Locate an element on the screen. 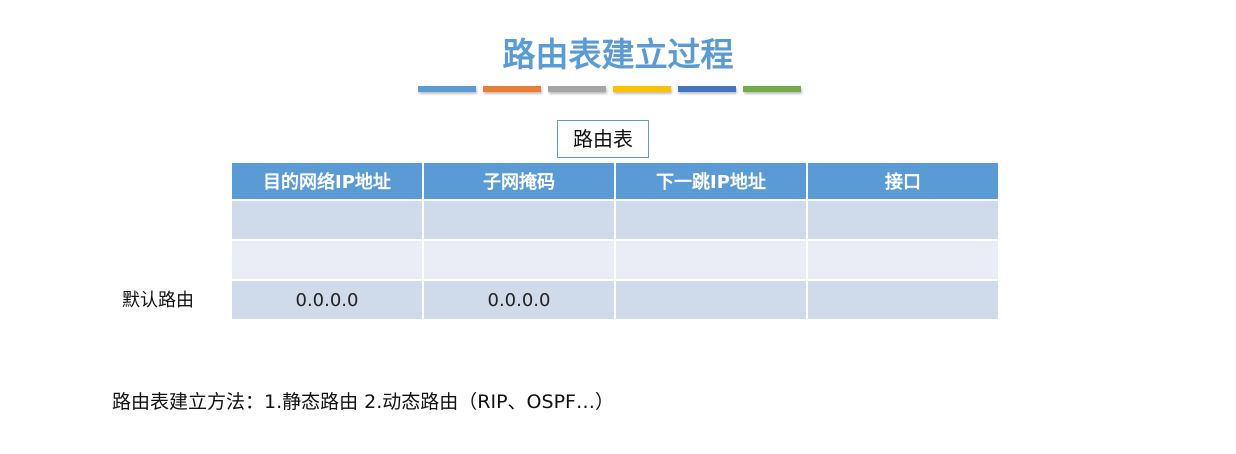  color-divider is located at coordinates (609, 89).